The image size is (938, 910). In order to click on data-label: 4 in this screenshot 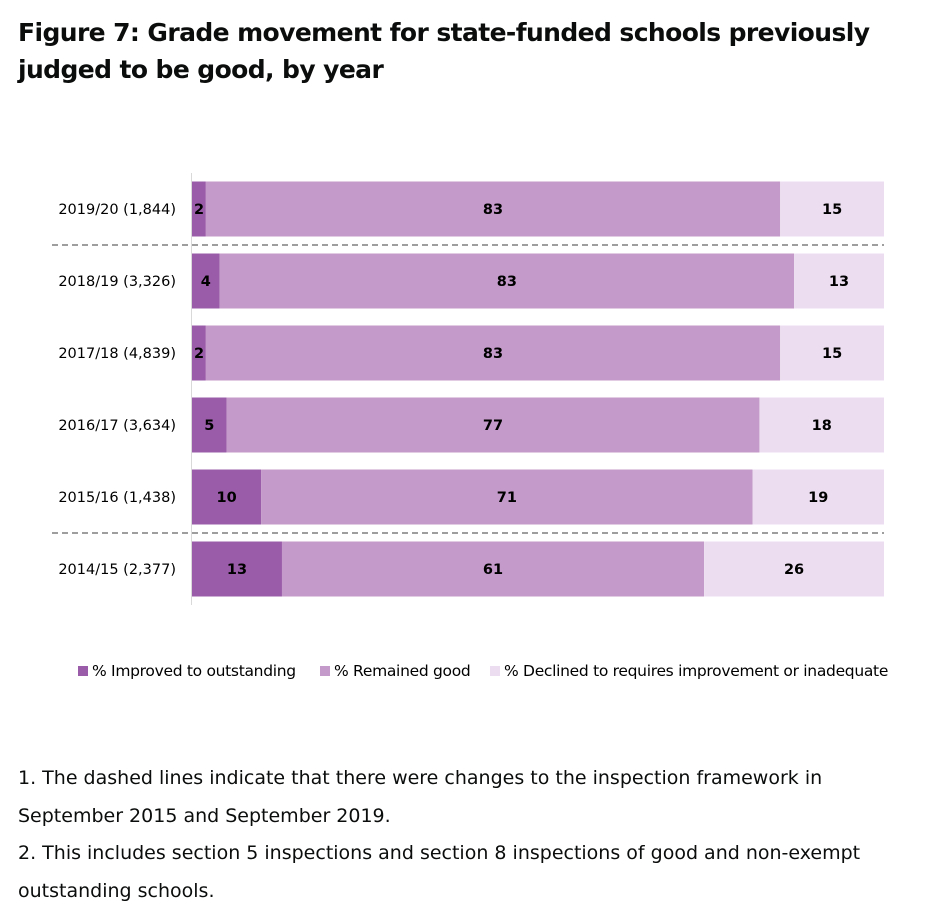, I will do `click(206, 282)`.